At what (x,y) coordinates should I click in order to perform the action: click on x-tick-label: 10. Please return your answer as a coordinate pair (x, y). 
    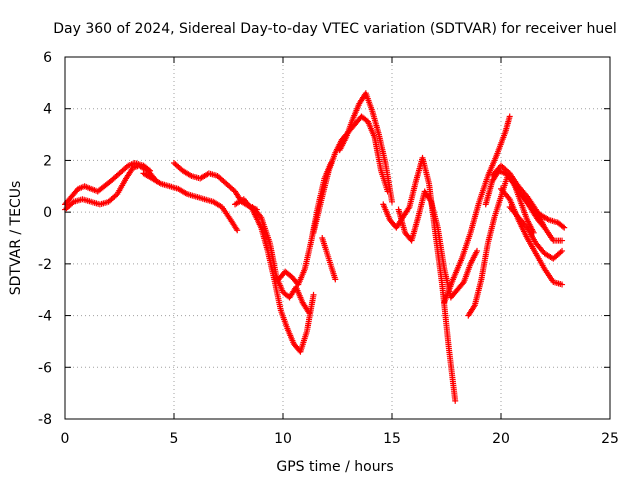
    Looking at the image, I should click on (283, 439).